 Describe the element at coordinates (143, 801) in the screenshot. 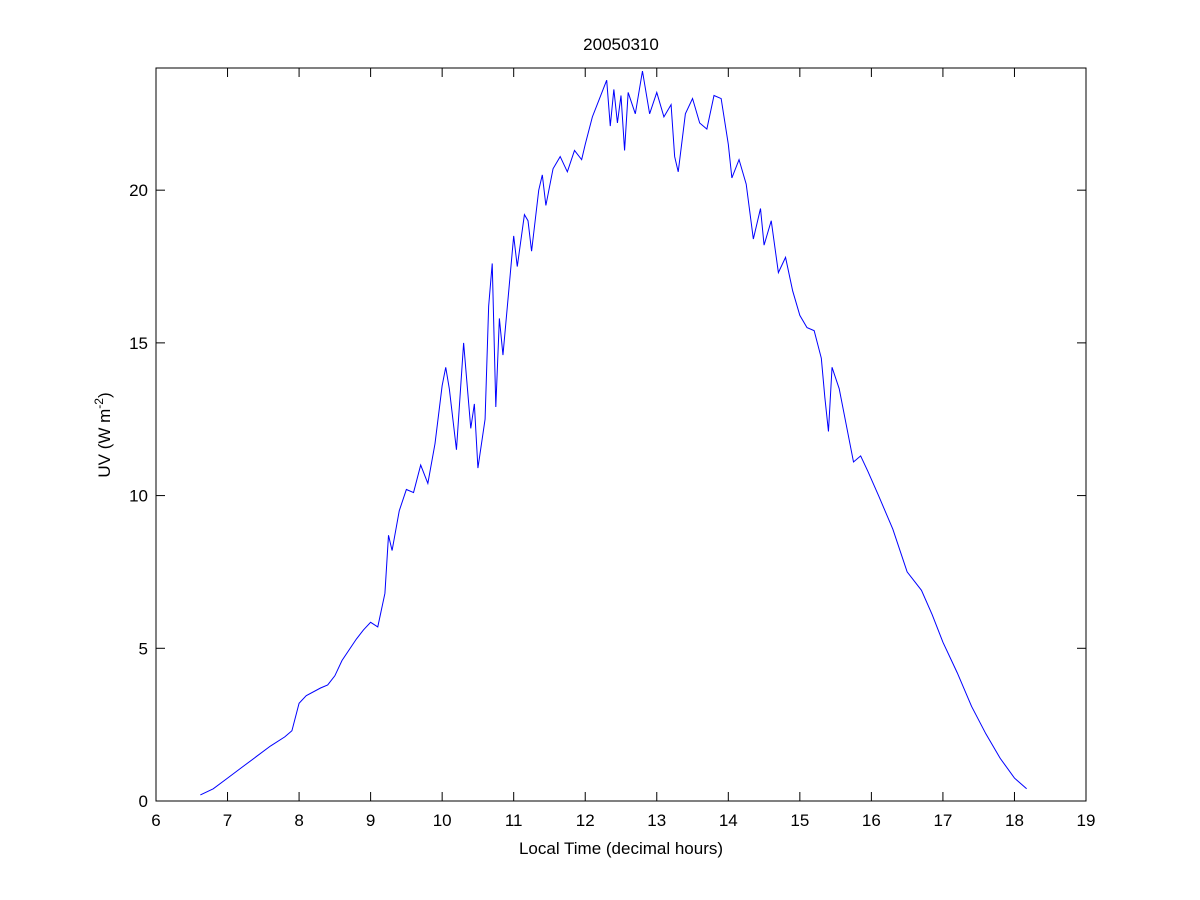

I see `y-tick-label: 0` at that location.